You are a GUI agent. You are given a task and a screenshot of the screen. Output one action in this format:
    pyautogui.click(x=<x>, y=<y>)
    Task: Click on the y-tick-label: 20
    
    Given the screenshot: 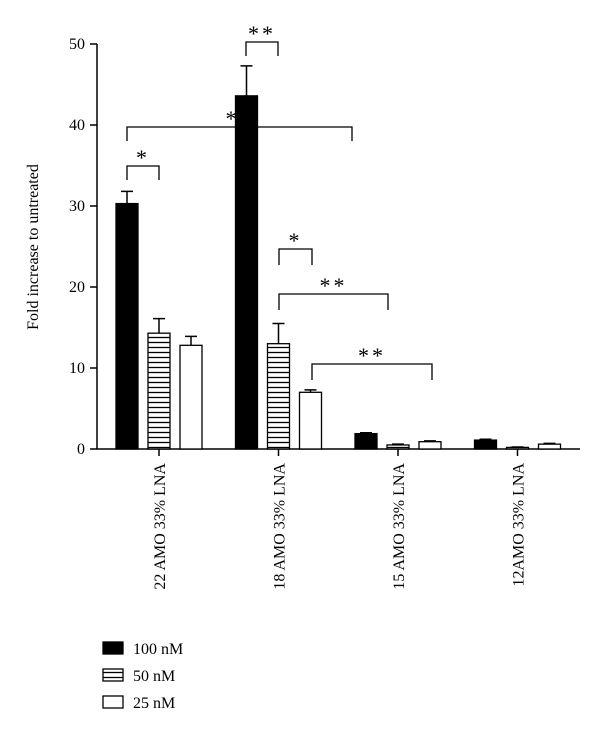 What is the action you would take?
    pyautogui.click(x=77, y=287)
    